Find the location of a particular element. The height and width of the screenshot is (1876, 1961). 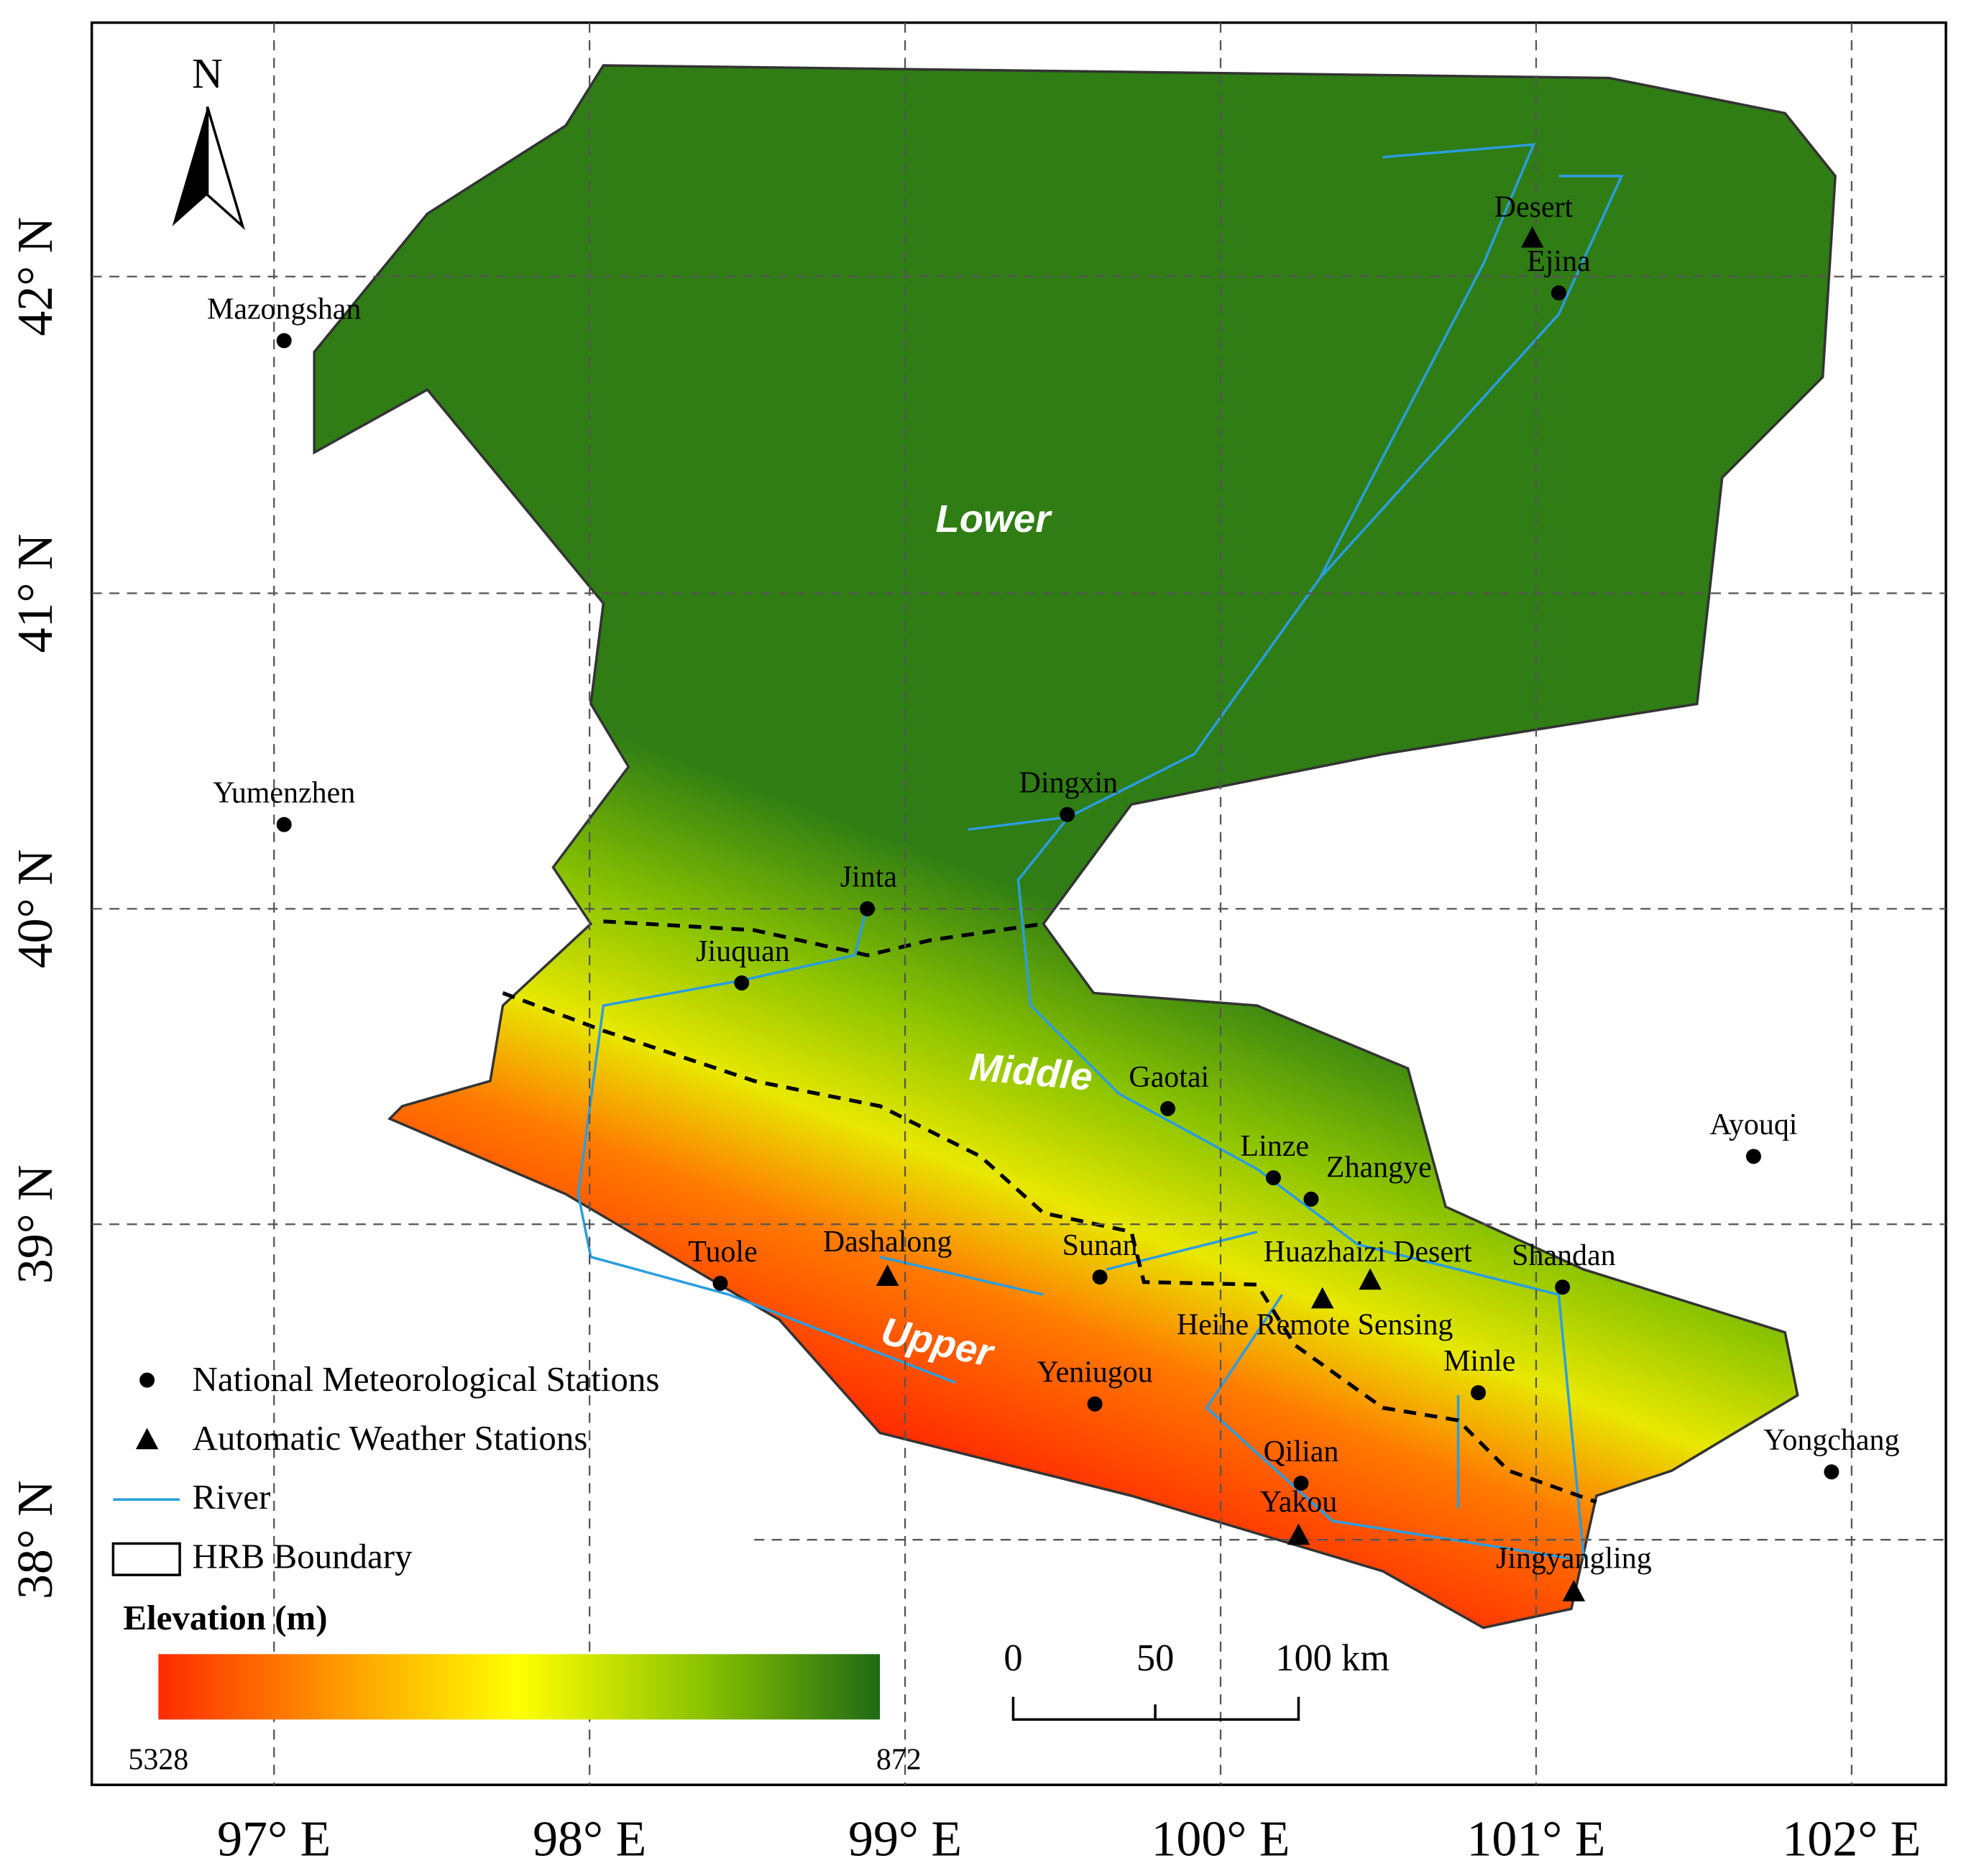

region-label: Middle is located at coordinates (1031, 1072).